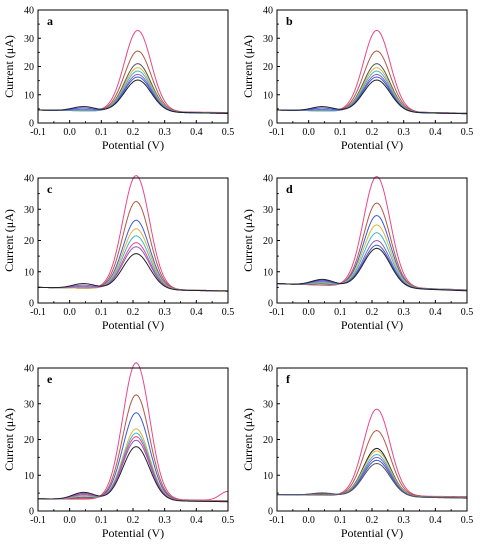 The height and width of the screenshot is (550, 484). I want to click on panel-letter: f, so click(288, 379).